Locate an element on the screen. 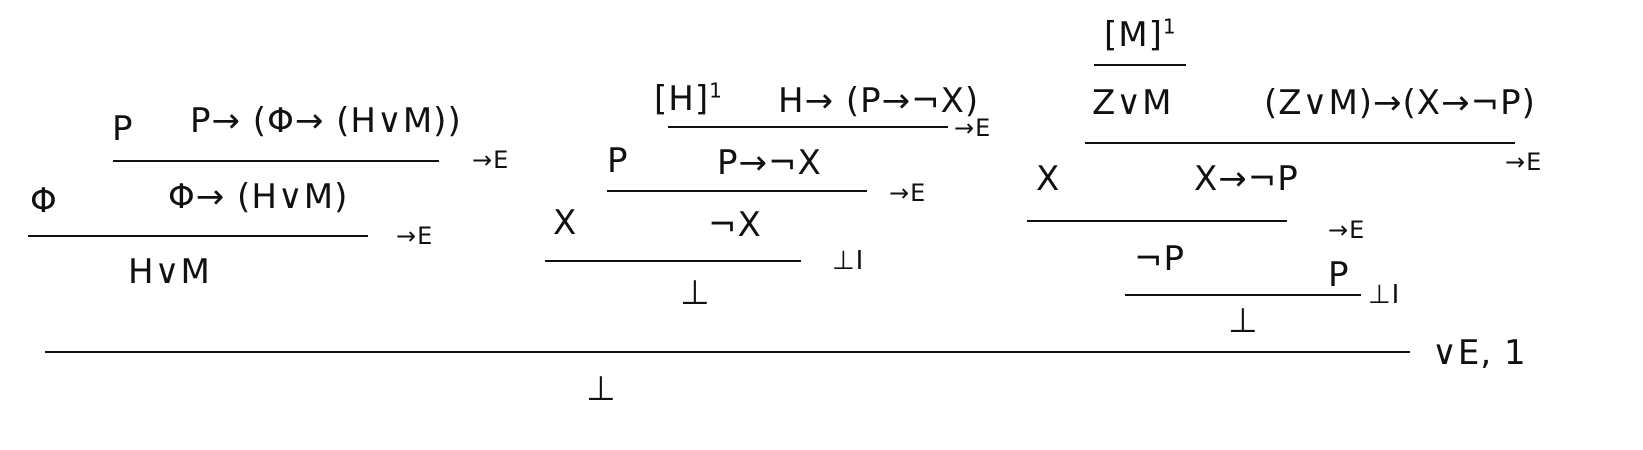 This screenshot has height=450, width=1643. premise-h-implication: H→ (P→¬X) is located at coordinates (879, 101).